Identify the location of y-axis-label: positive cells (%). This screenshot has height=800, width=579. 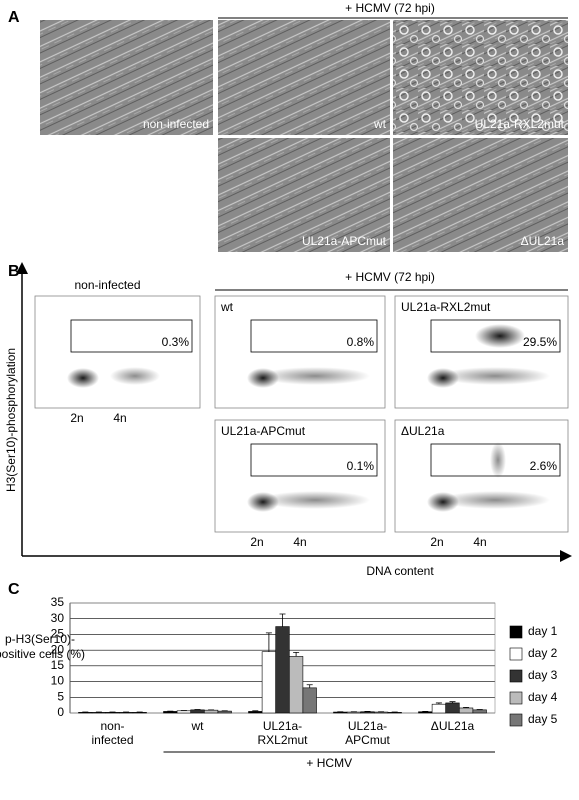
(42, 654).